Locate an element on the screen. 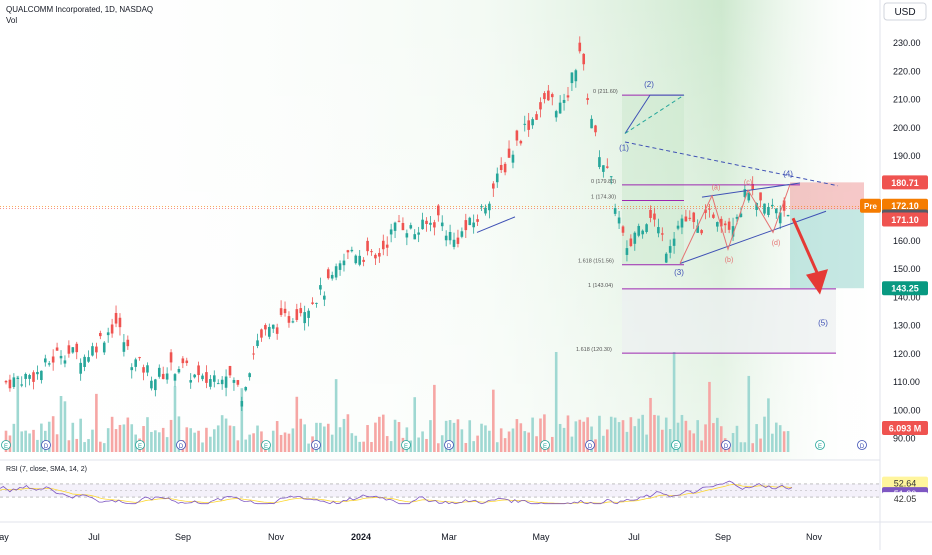  price-tick-label: 160.00 is located at coordinates (907, 241).